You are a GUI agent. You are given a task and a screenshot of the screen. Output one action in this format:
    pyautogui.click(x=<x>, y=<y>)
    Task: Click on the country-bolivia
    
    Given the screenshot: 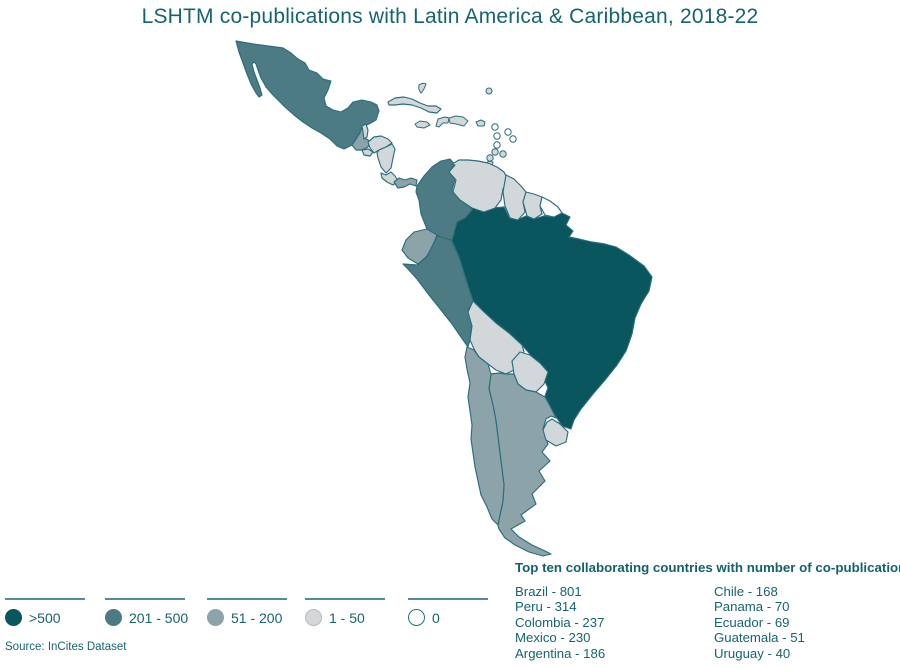 What is the action you would take?
    pyautogui.click(x=496, y=337)
    